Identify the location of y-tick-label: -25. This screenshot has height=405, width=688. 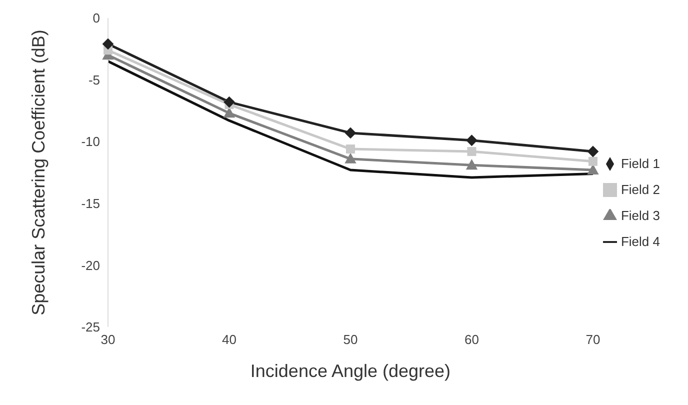
(90, 327).